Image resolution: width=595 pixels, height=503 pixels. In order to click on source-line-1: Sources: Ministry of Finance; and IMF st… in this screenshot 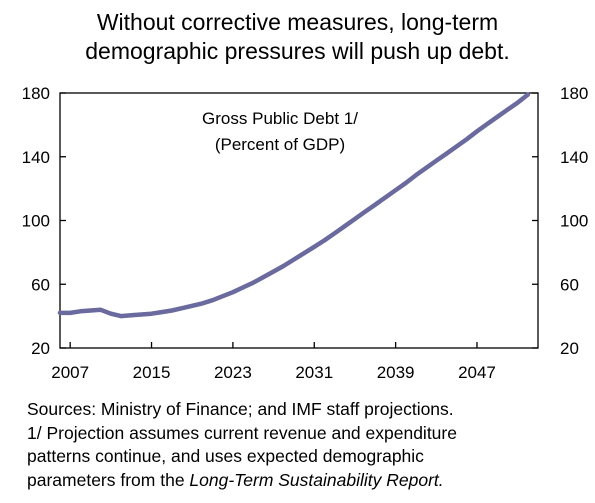, I will do `click(240, 409)`.